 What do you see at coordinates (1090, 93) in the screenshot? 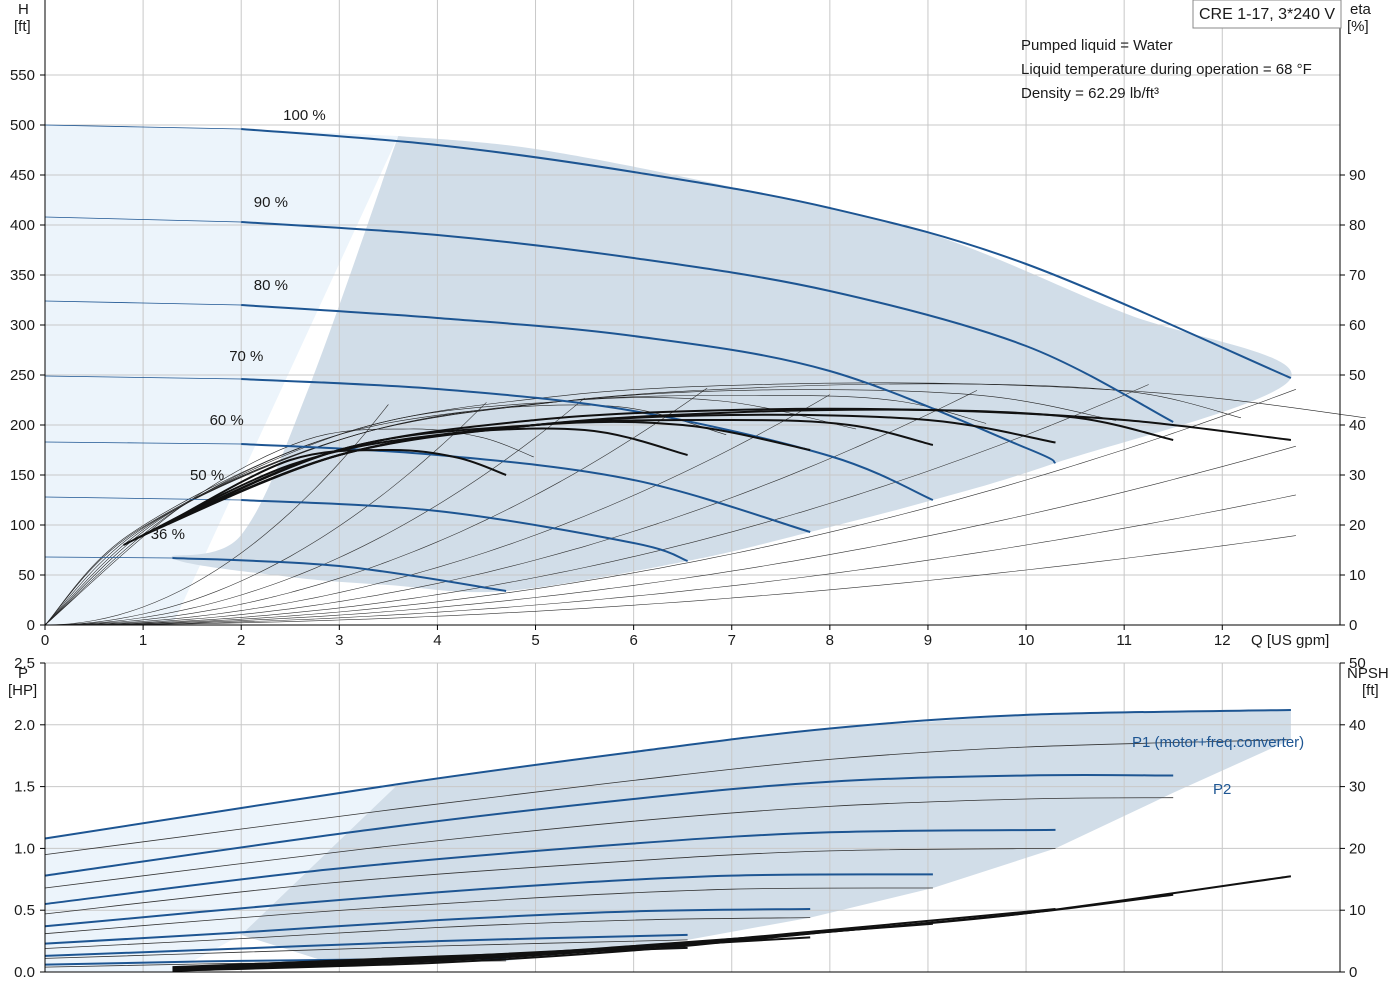
I see `info-density: Density = 62.29 lb/ft³` at bounding box center [1090, 93].